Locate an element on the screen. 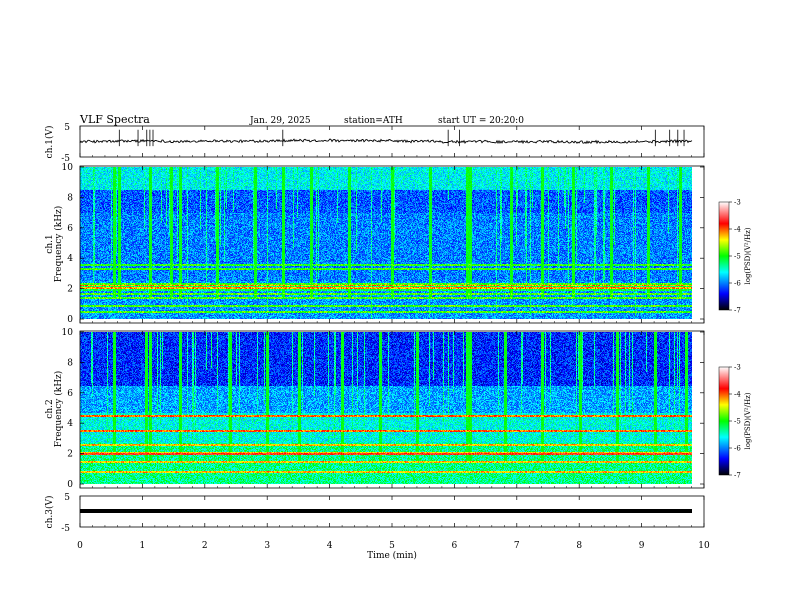 The image size is (792, 612). ch1-spectrogram-channel: ch.1 is located at coordinates (50, 243).